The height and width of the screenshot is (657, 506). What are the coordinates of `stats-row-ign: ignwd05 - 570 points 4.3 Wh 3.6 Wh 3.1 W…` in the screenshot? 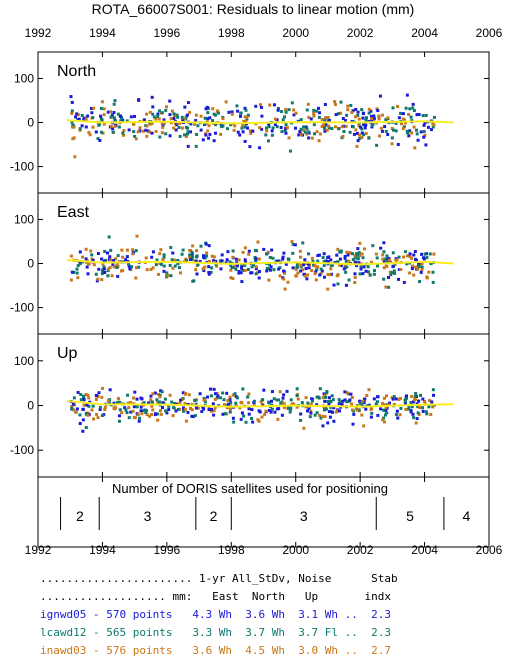 It's located at (215, 614).